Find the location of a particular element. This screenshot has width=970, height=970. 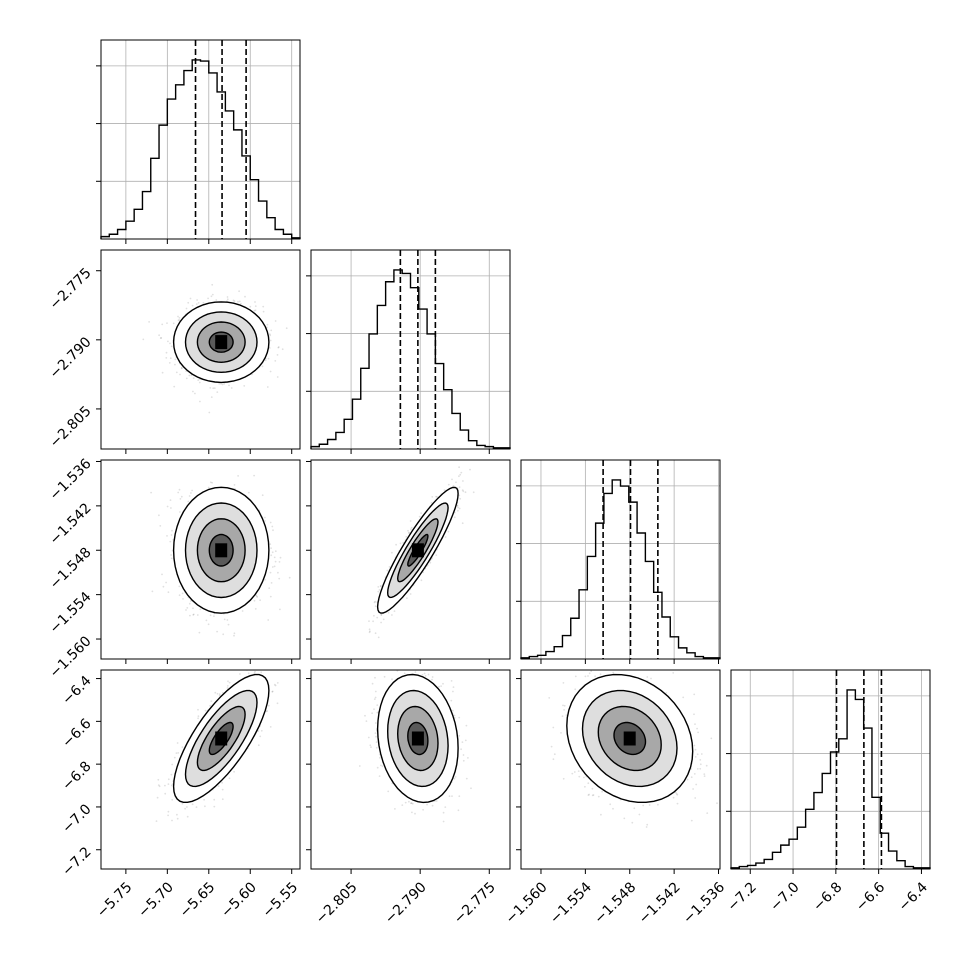

grid is located at coordinates (200, 139).